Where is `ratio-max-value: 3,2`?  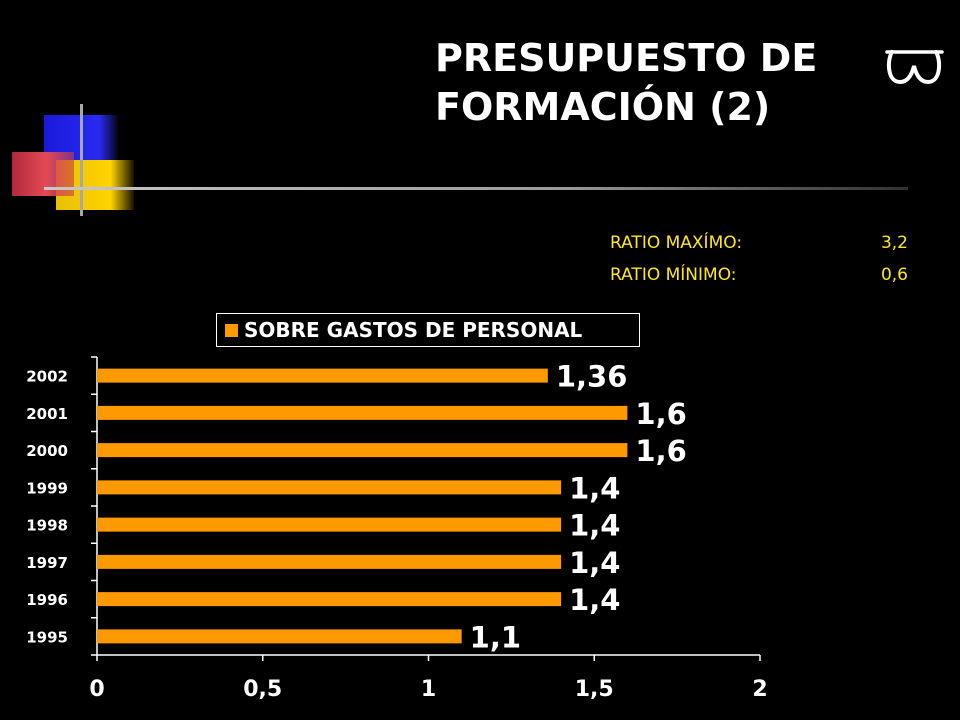
ratio-max-value: 3,2 is located at coordinates (894, 243).